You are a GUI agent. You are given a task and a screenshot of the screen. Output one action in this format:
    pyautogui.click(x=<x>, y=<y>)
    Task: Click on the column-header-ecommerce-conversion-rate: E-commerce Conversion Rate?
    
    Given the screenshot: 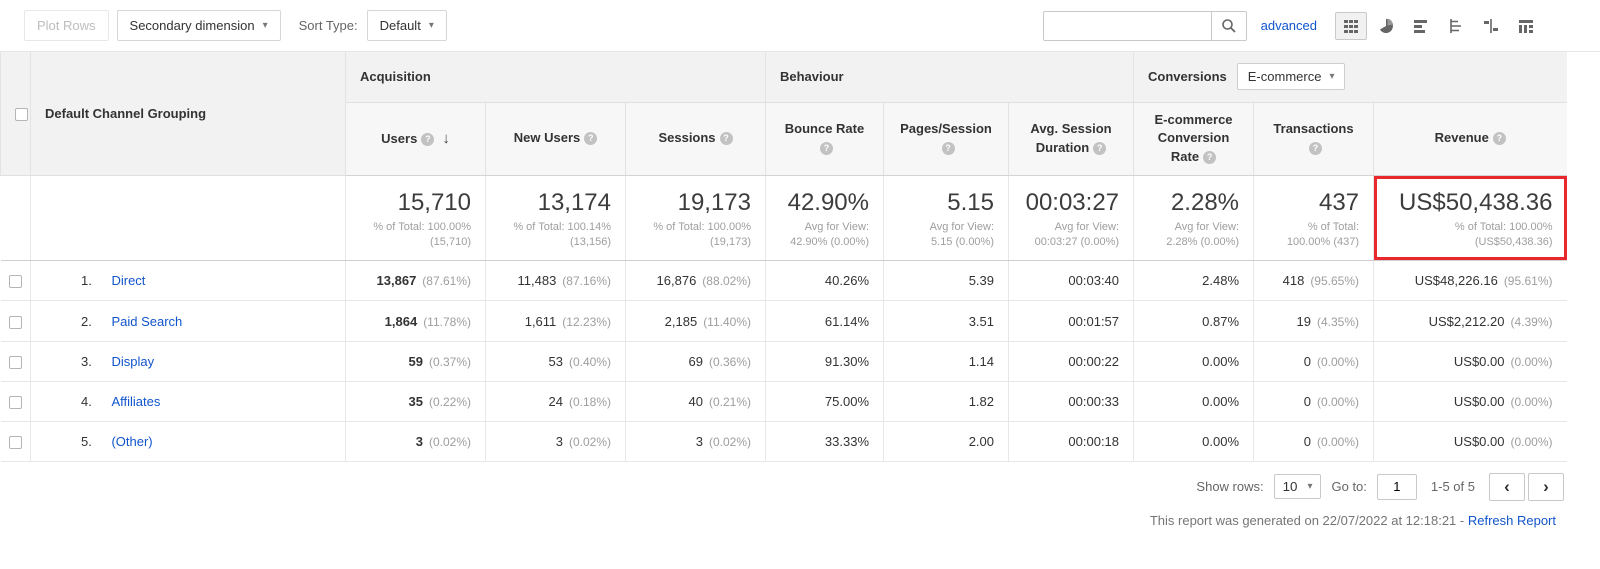 What is the action you would take?
    pyautogui.click(x=1193, y=139)
    